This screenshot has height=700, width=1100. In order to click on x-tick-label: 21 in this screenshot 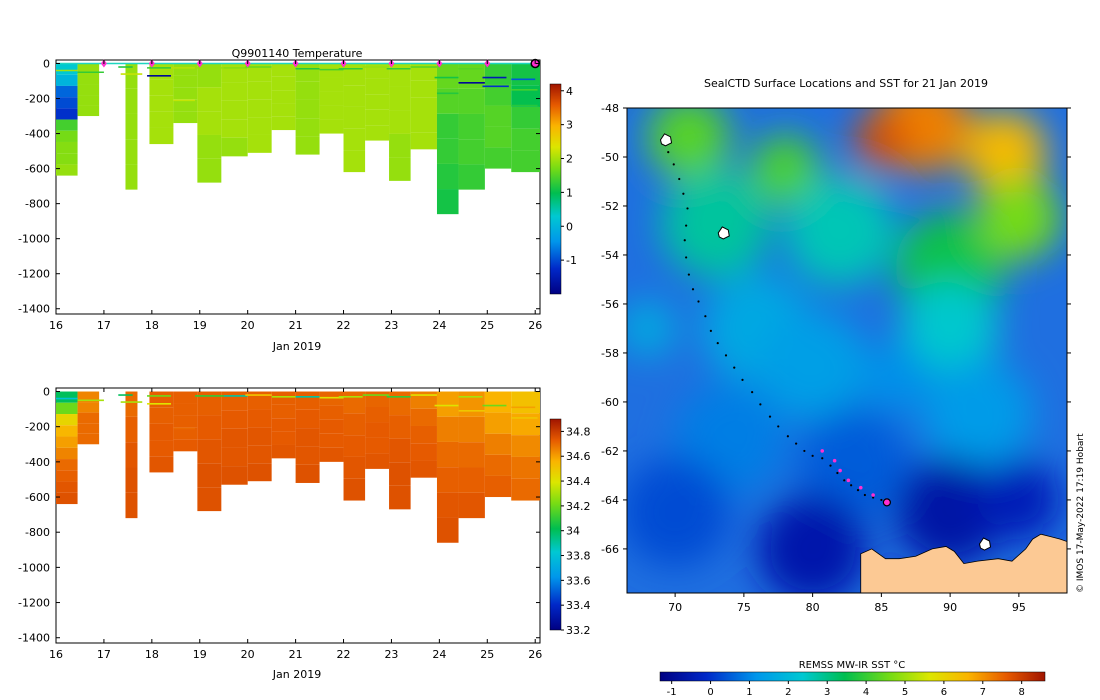, I will do `click(296, 654)`.